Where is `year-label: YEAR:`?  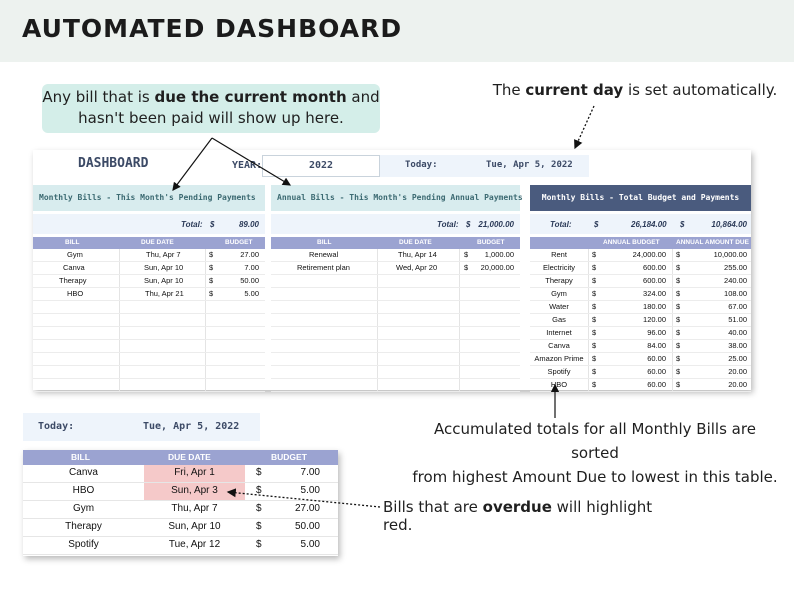
year-label: YEAR: is located at coordinates (247, 165).